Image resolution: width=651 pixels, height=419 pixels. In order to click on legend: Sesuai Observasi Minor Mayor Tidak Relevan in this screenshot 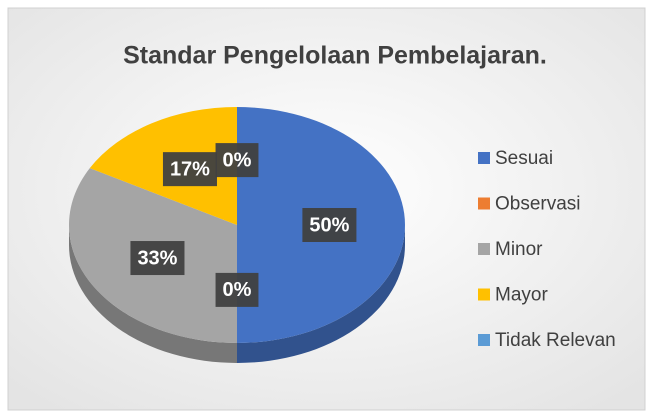, I will do `click(547, 249)`.